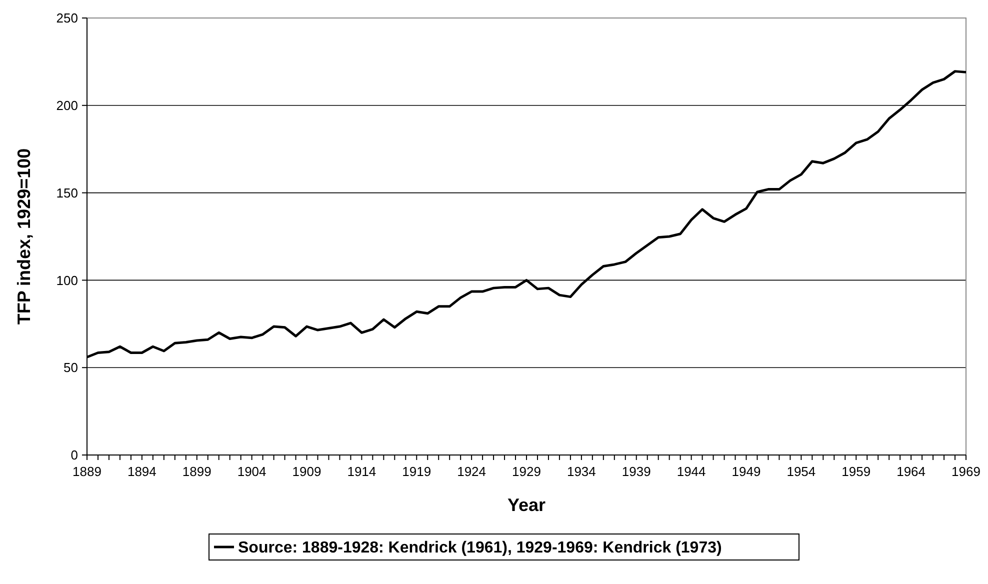  What do you see at coordinates (197, 471) in the screenshot?
I see `x-tick-label: 1899` at bounding box center [197, 471].